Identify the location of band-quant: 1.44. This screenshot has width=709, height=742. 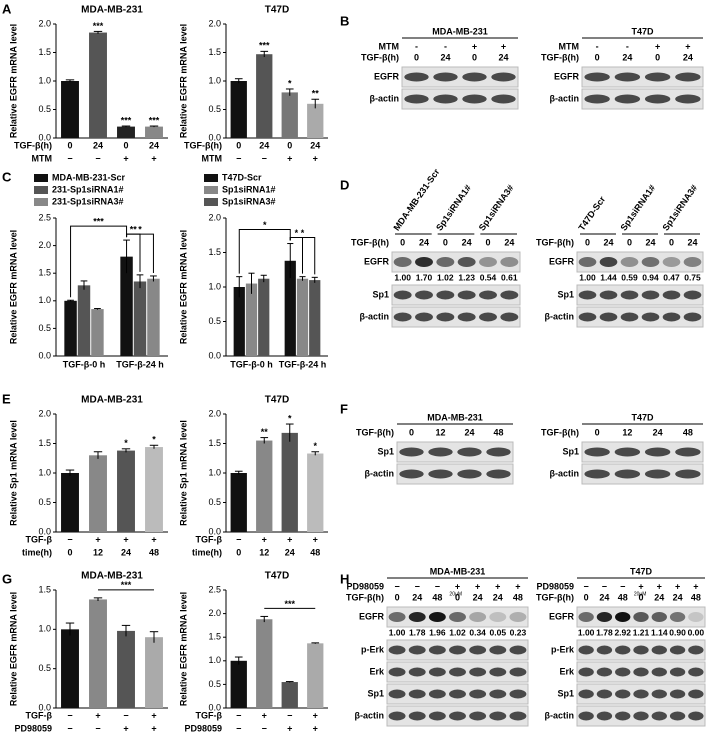
(608, 277).